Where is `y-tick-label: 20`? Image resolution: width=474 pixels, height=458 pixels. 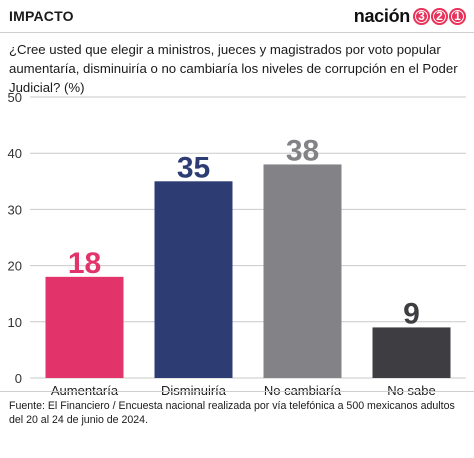
y-tick-label: 20 is located at coordinates (15, 266).